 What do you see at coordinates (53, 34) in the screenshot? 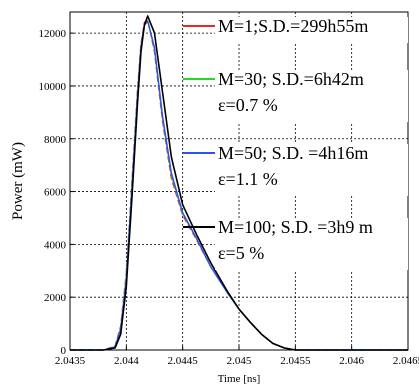
I see `y-tick-label: 12000` at bounding box center [53, 34].